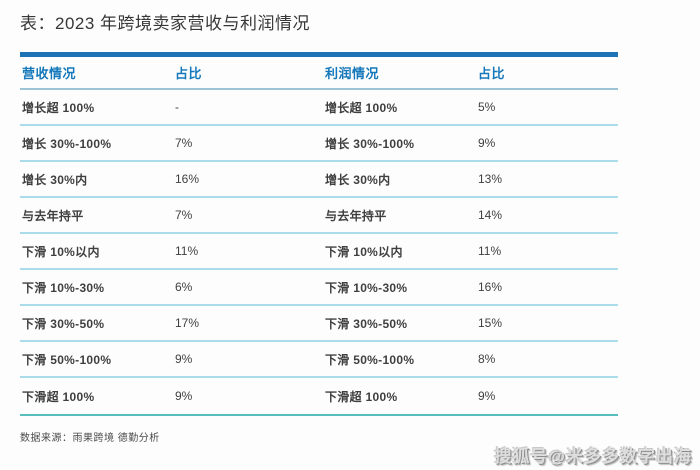 The width and height of the screenshot is (700, 470). What do you see at coordinates (352, 73) in the screenshot?
I see `column-header-profit: 利润情况` at bounding box center [352, 73].